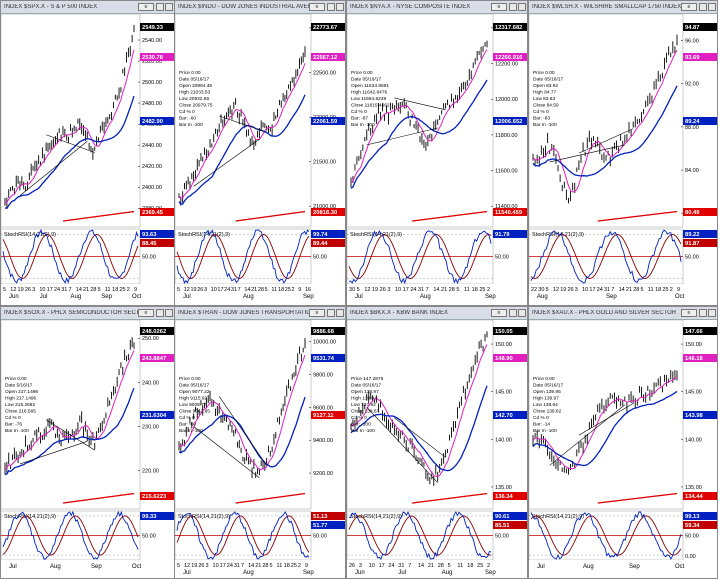  I want to click on axis-tick-label: 9800.00, so click(323, 375).